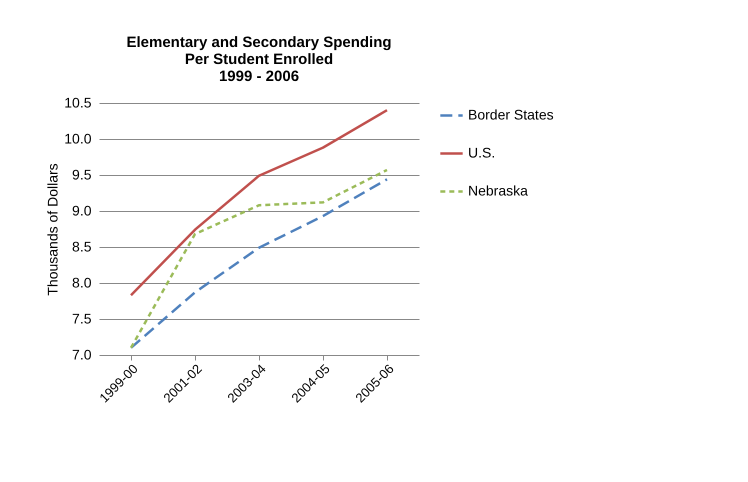 The height and width of the screenshot is (482, 748). Describe the element at coordinates (259, 202) in the screenshot. I see `line-series` at that location.